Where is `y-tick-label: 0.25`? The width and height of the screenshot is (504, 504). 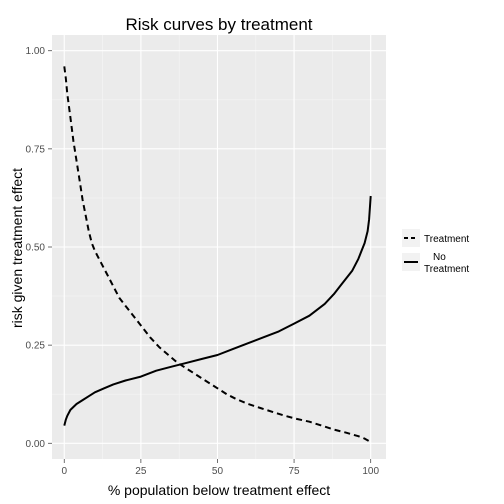
y-tick-label: 0.25 is located at coordinates (36, 346).